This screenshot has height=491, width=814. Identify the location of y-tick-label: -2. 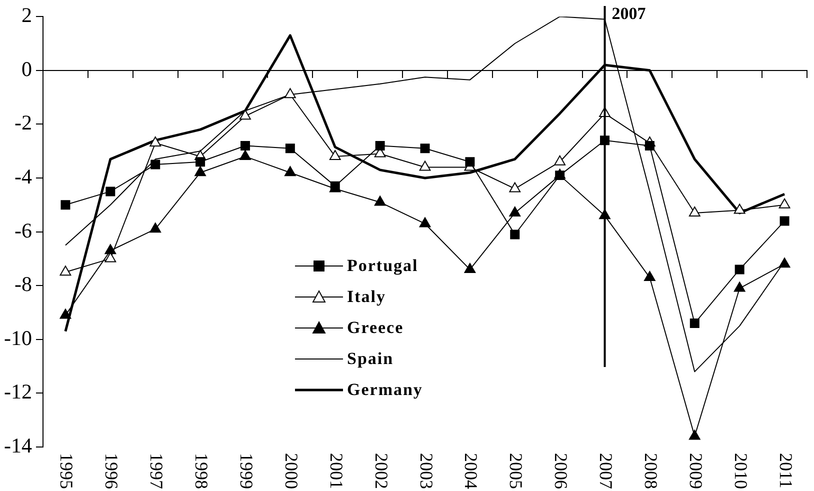
(23, 122).